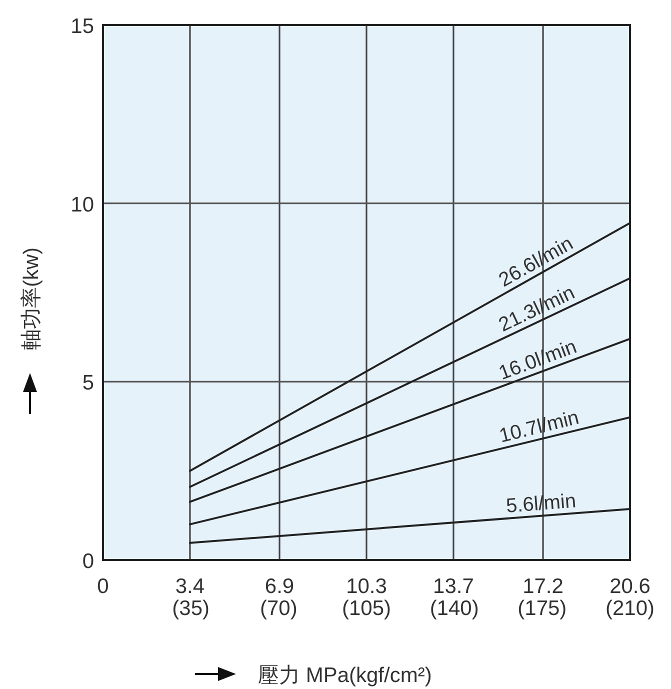  What do you see at coordinates (454, 608) in the screenshot?
I see `x2-tick-label: (140)` at bounding box center [454, 608].